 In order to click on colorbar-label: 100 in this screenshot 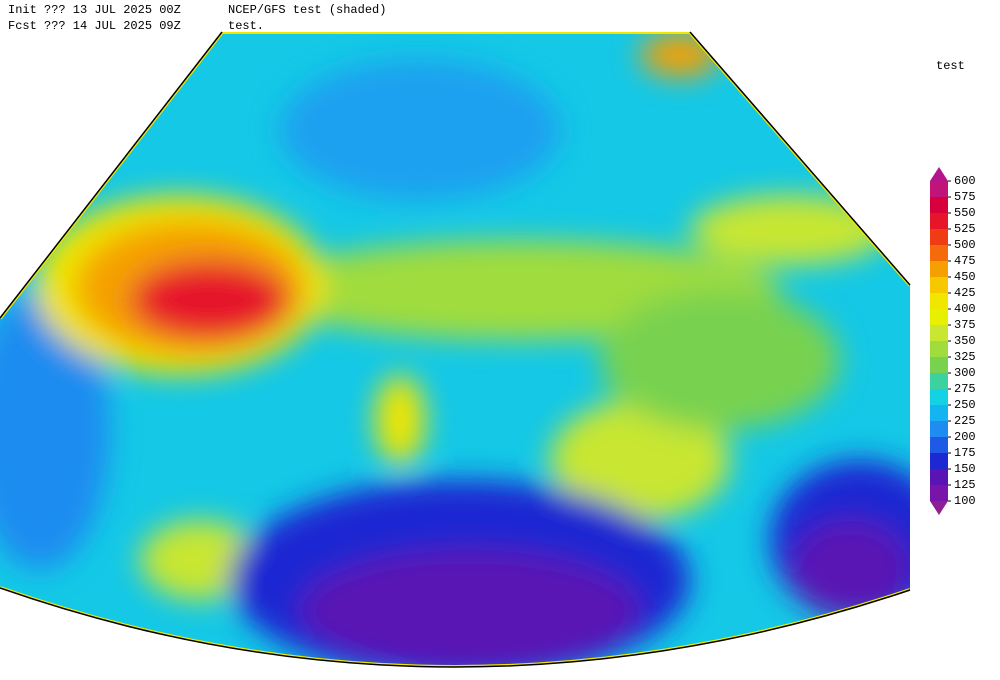, I will do `click(965, 501)`.